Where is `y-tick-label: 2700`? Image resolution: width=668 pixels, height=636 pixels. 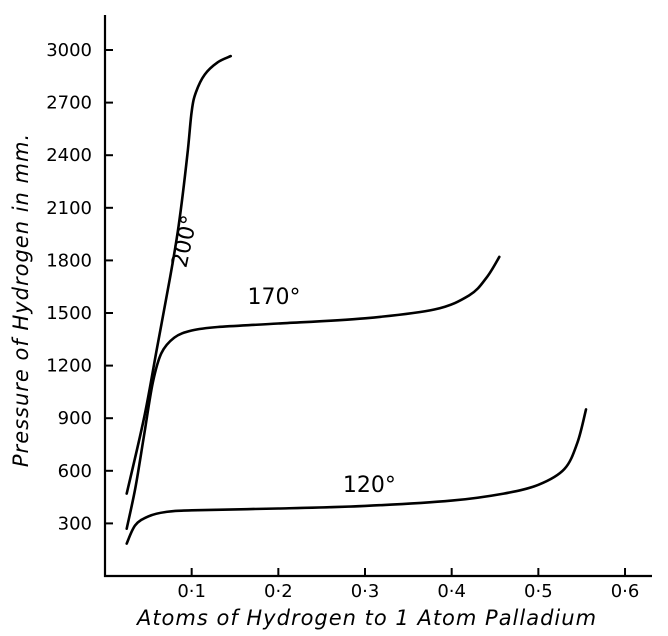 y-tick-label: 2700 is located at coordinates (69, 103).